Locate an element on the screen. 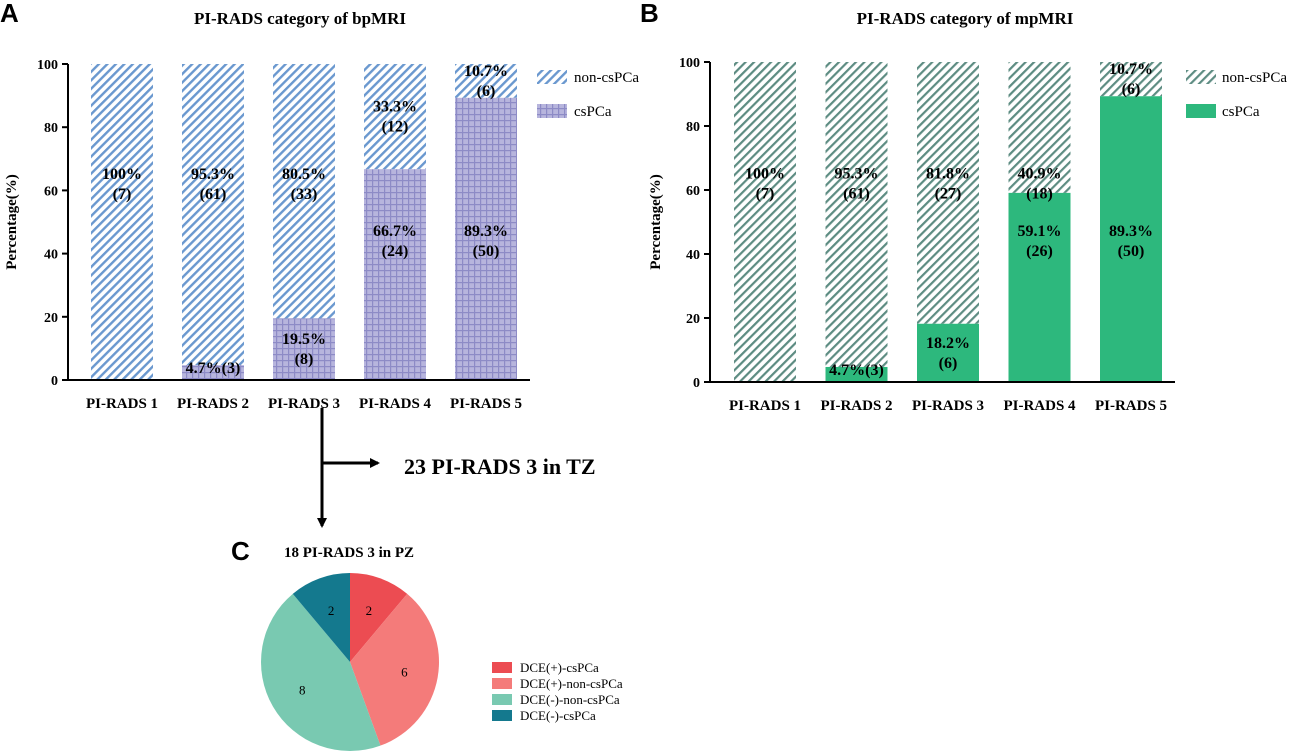  chart-a-title: PI-RADS category of bpMRI is located at coordinates (300, 18).